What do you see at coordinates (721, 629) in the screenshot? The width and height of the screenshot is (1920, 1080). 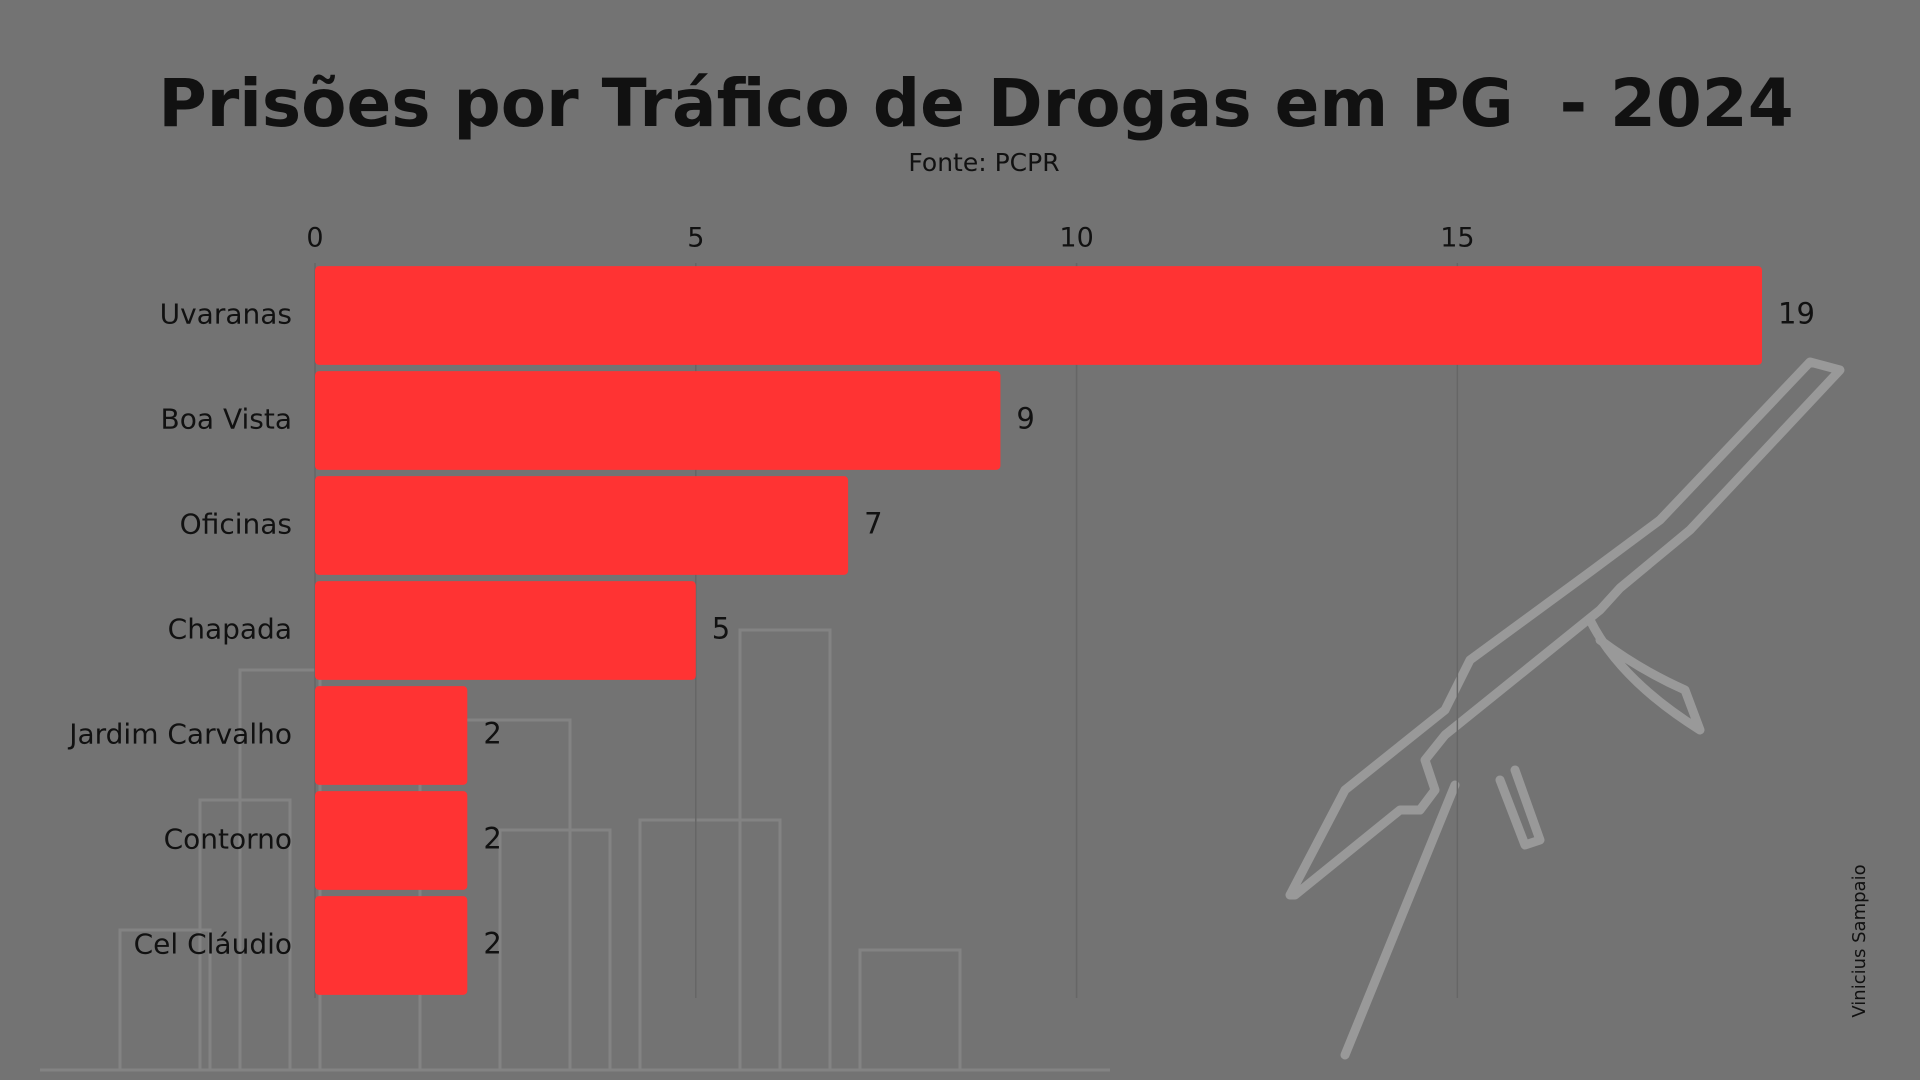 I see `value-label: 5` at bounding box center [721, 629].